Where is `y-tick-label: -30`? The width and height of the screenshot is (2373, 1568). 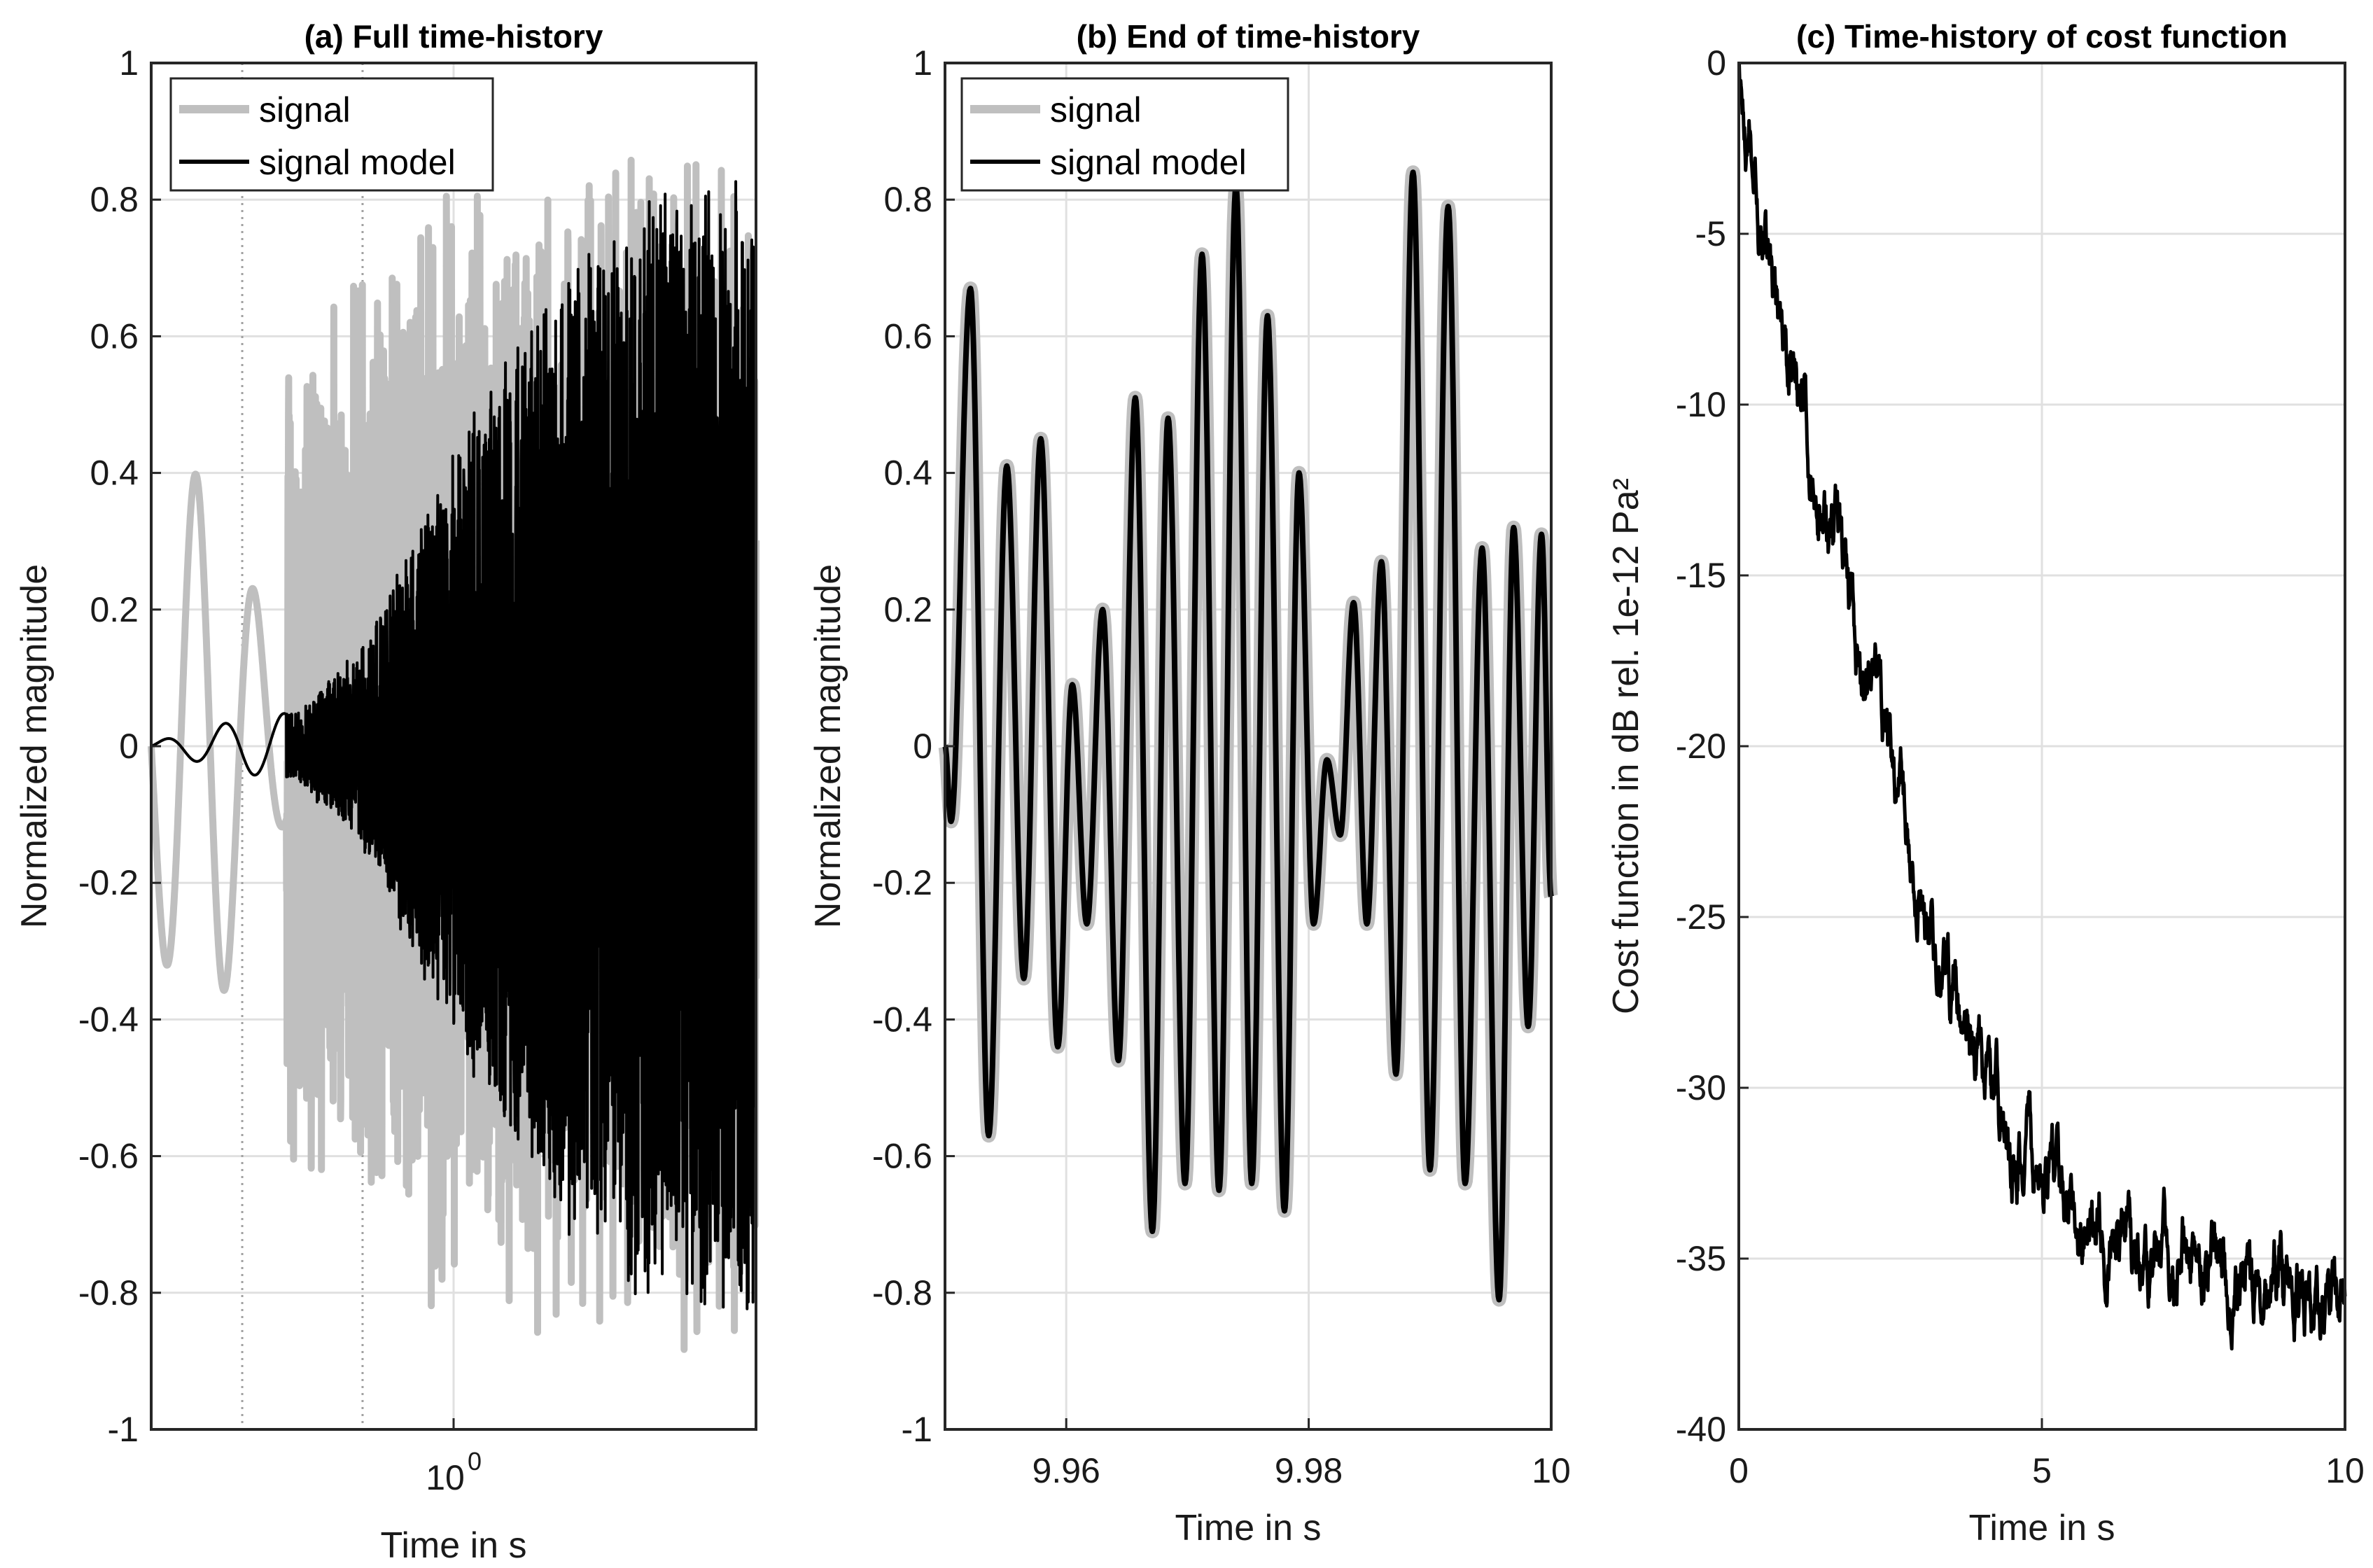 y-tick-label: -30 is located at coordinates (1701, 1087).